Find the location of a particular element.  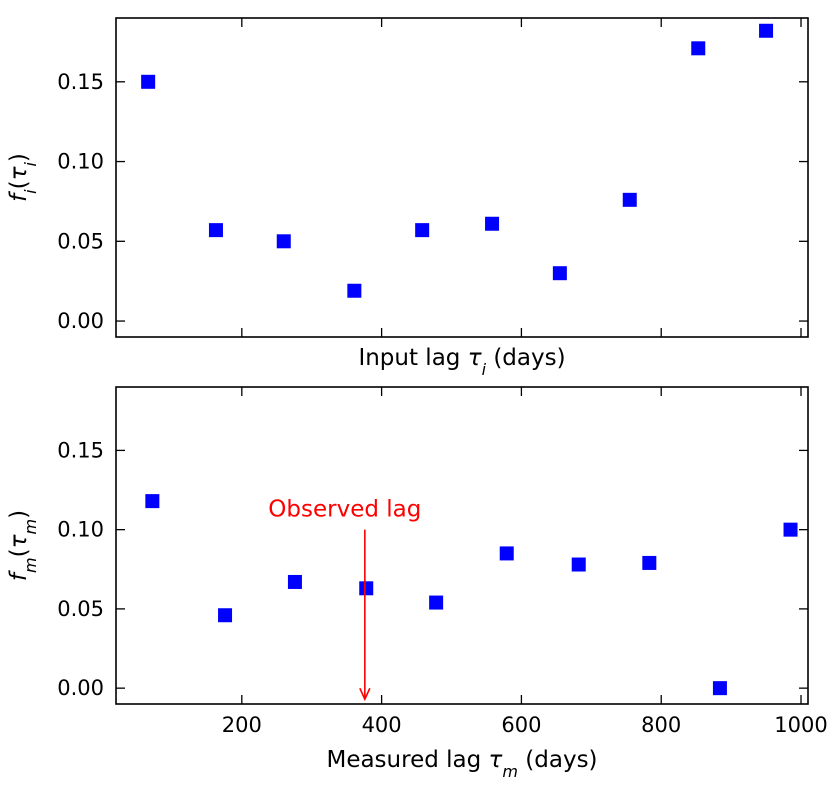

x-axis-label: Input lag τi (days) is located at coordinates (461, 362).